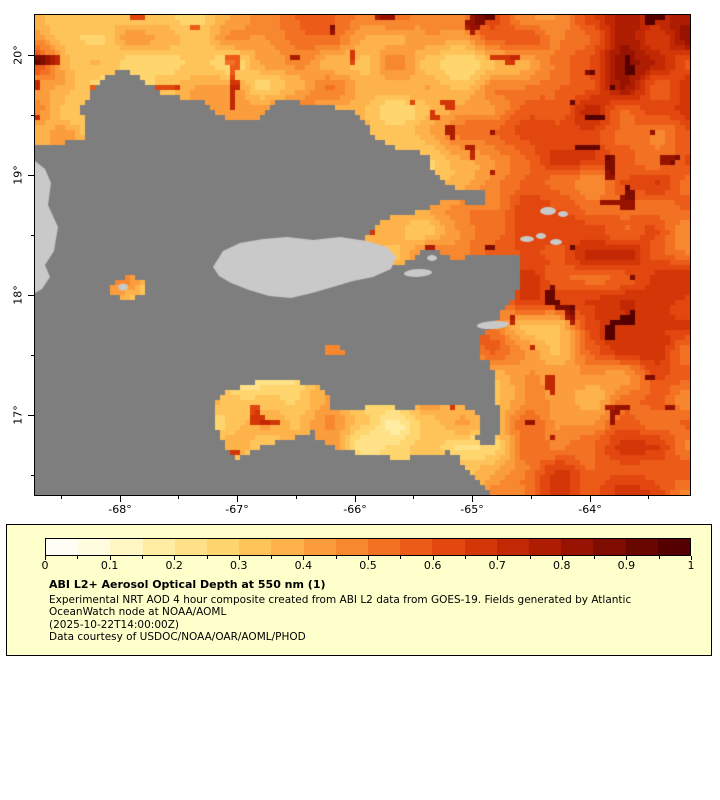 The width and height of the screenshot is (720, 800). What do you see at coordinates (45, 565) in the screenshot?
I see `colorbar-tick-label: 0` at bounding box center [45, 565].